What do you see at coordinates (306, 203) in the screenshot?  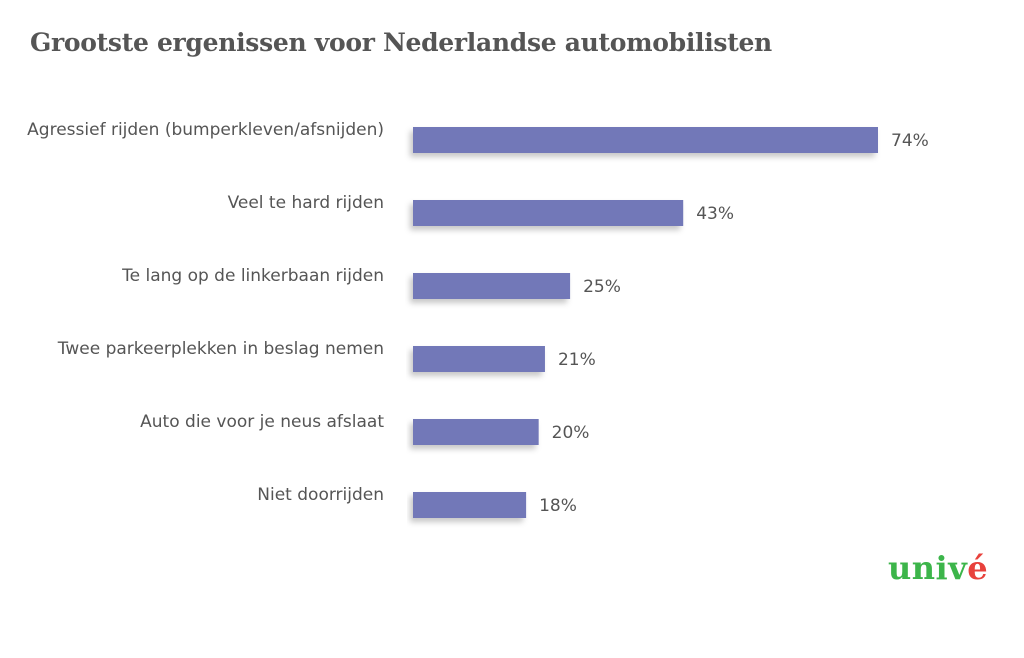 I see `category-label: Veel te hard rijden` at bounding box center [306, 203].